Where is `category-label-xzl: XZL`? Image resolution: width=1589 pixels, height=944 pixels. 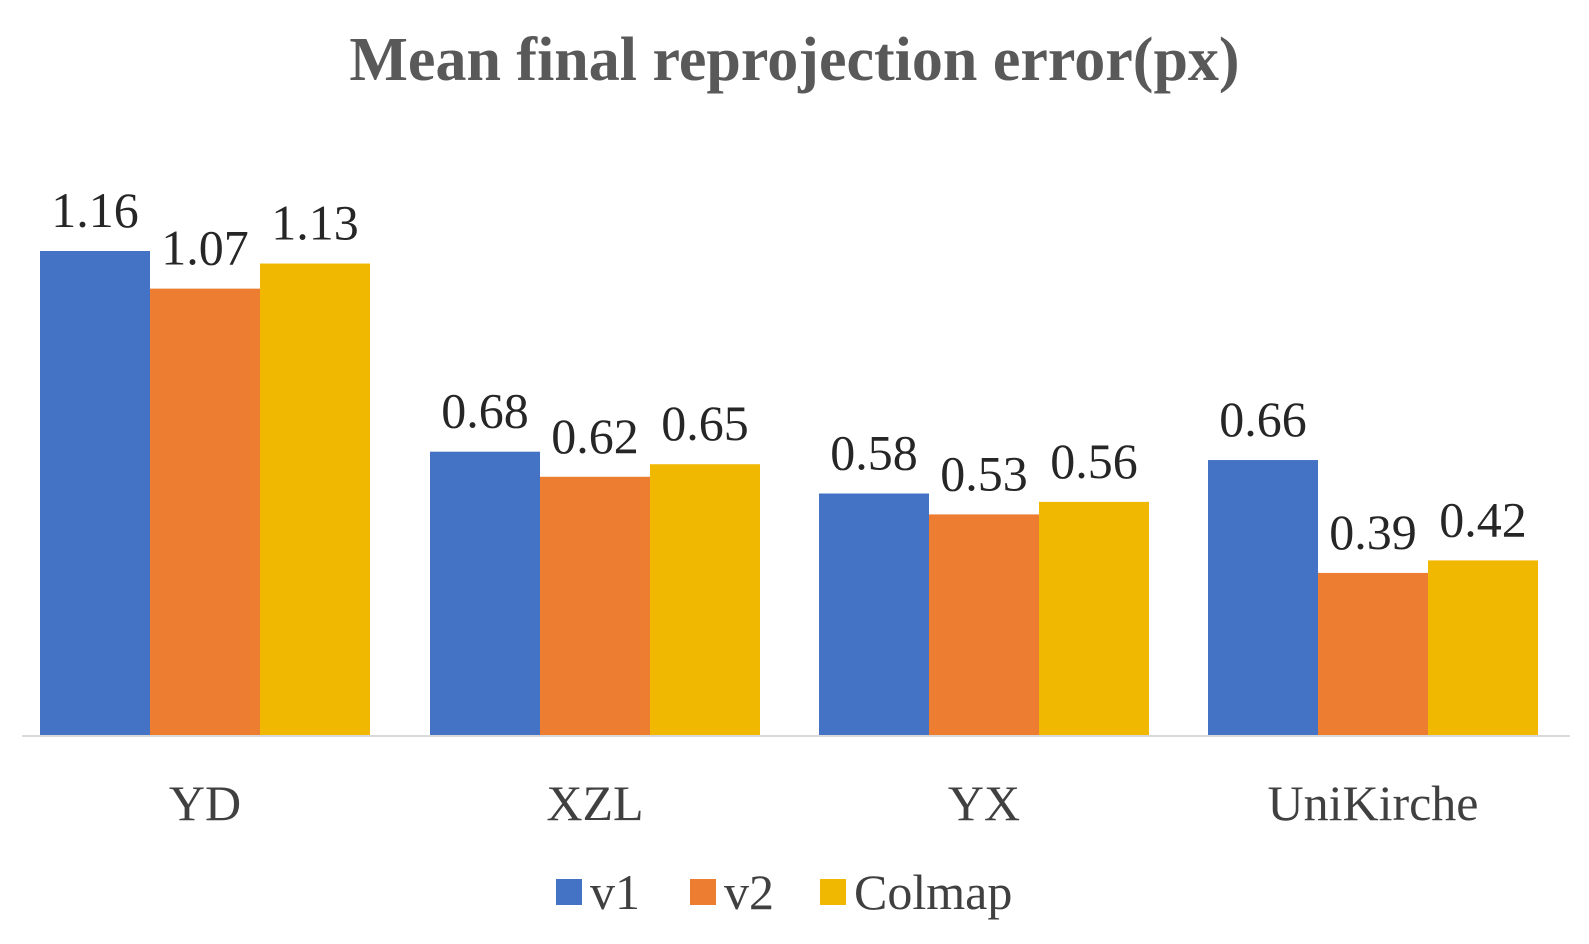
category-label-xzl: XZL is located at coordinates (594, 803).